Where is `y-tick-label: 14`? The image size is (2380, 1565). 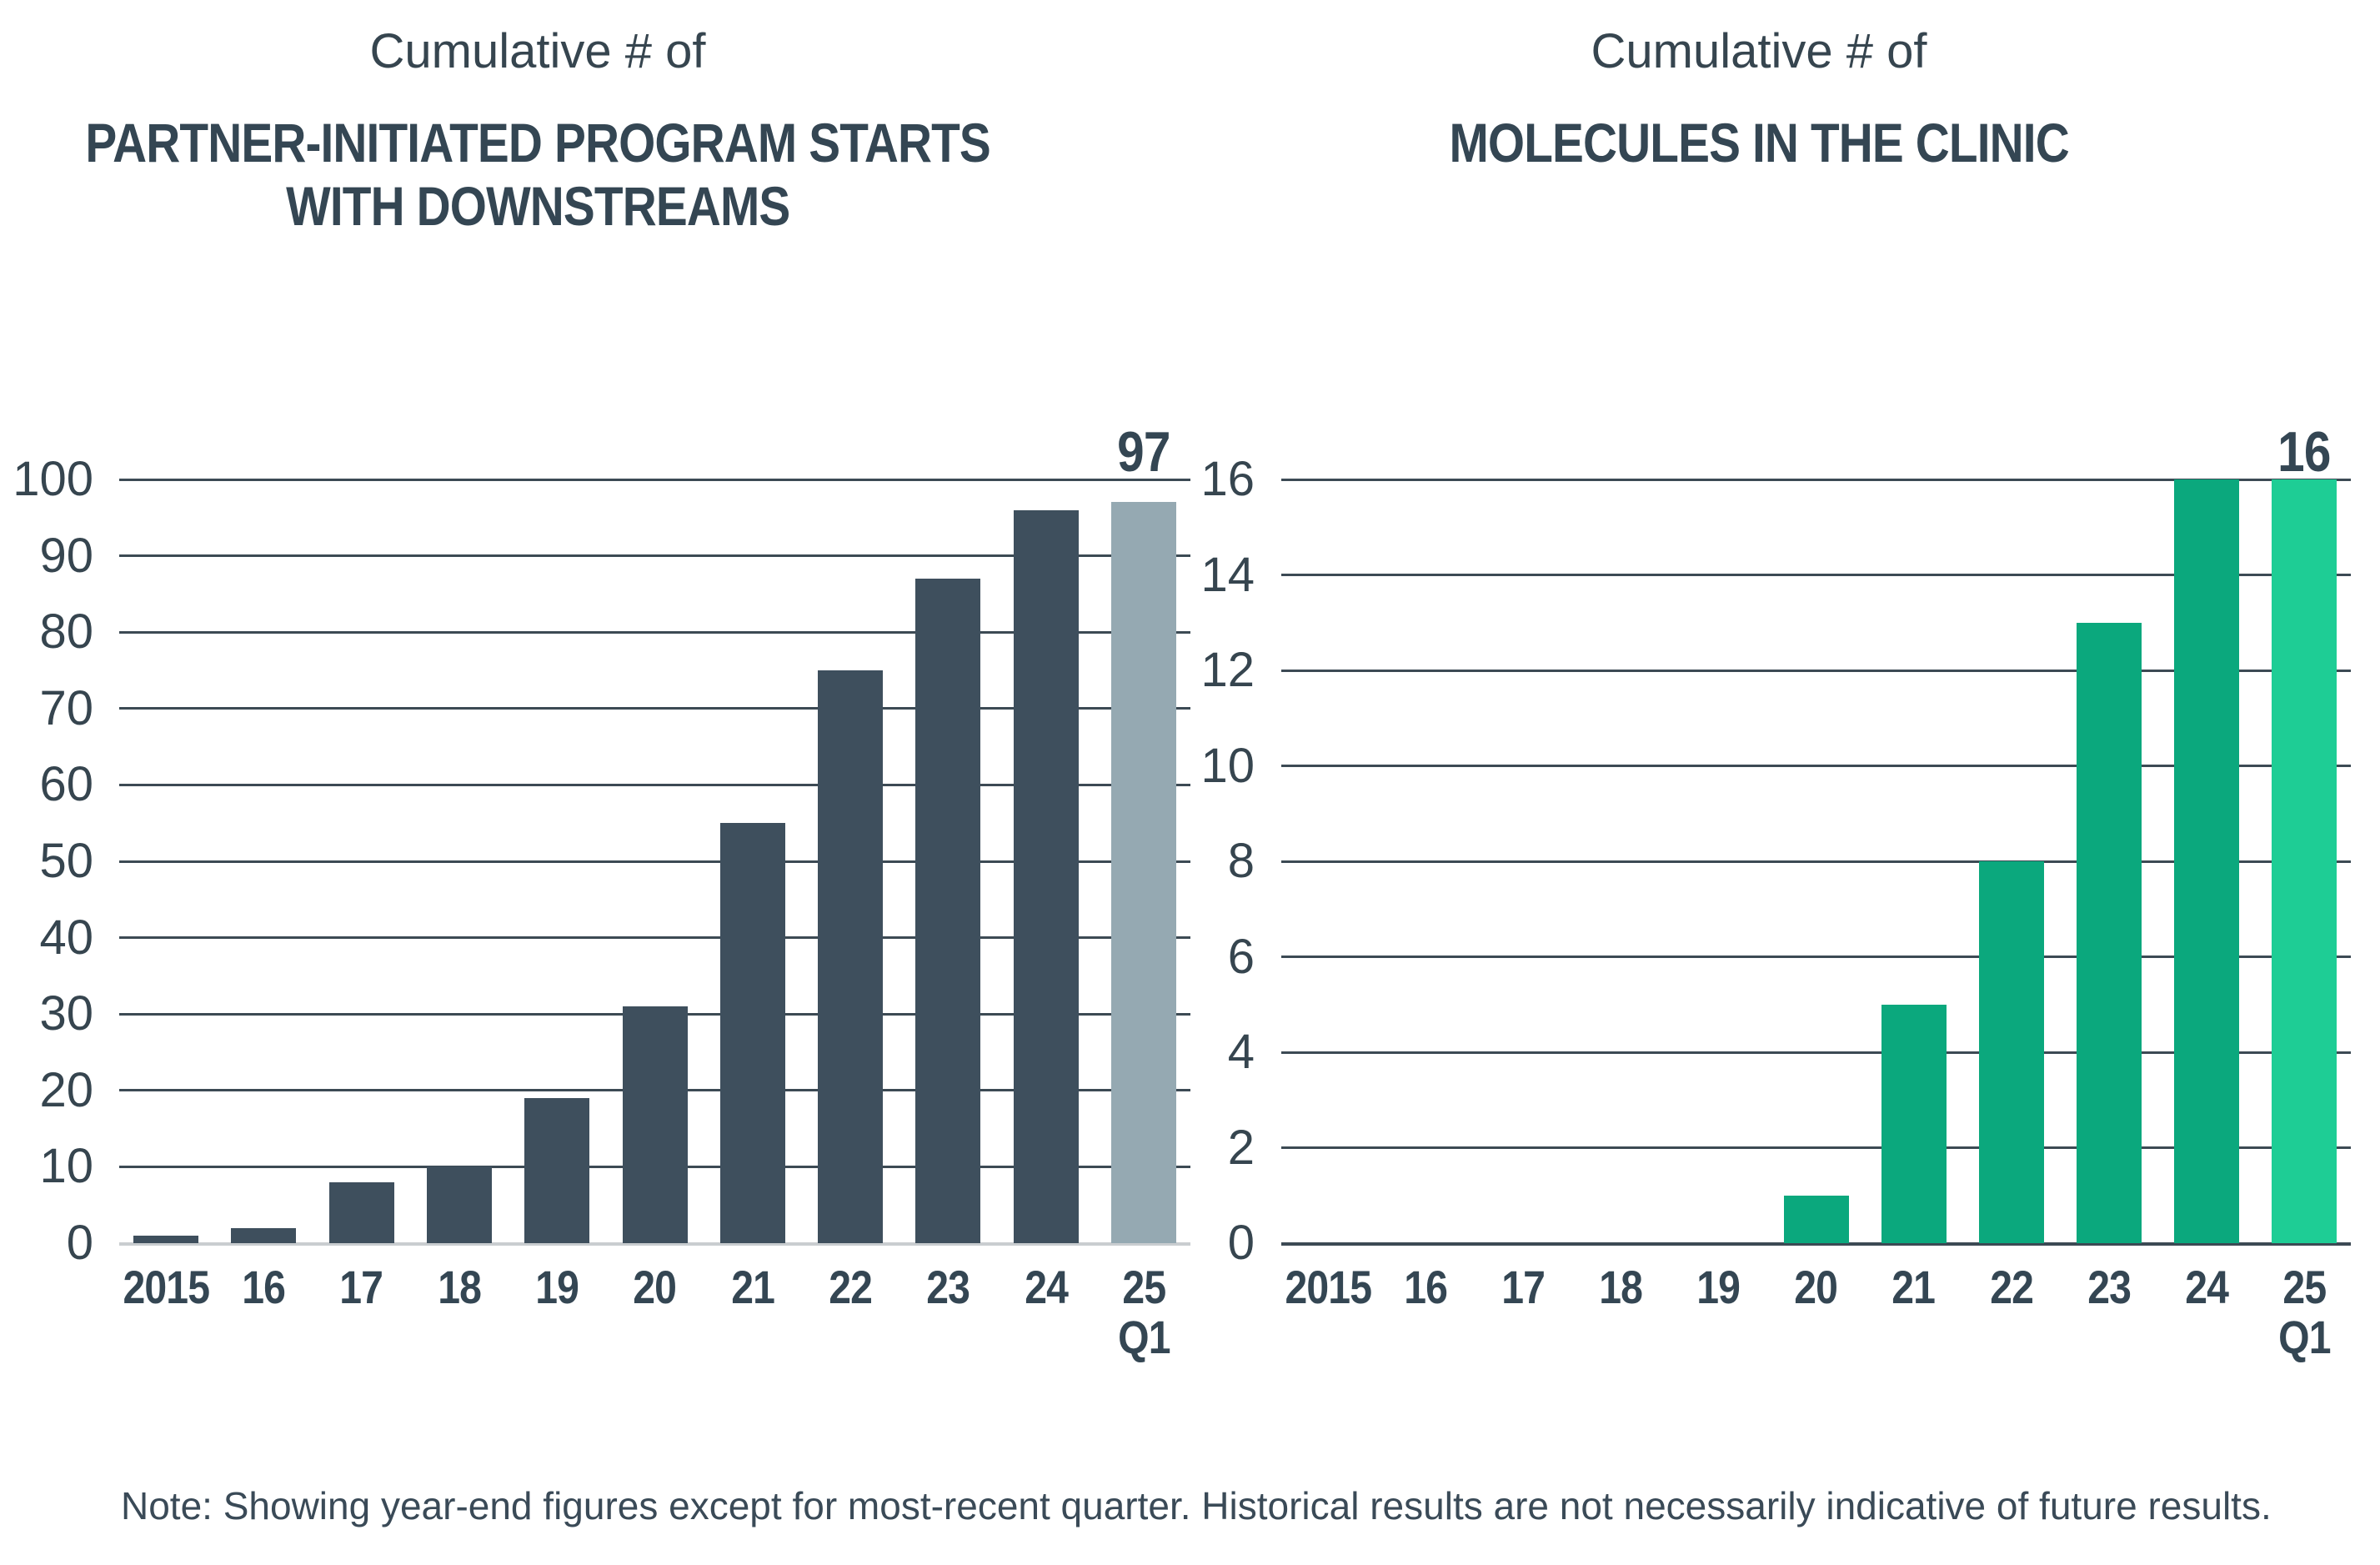 y-tick-label: 14 is located at coordinates (1227, 574).